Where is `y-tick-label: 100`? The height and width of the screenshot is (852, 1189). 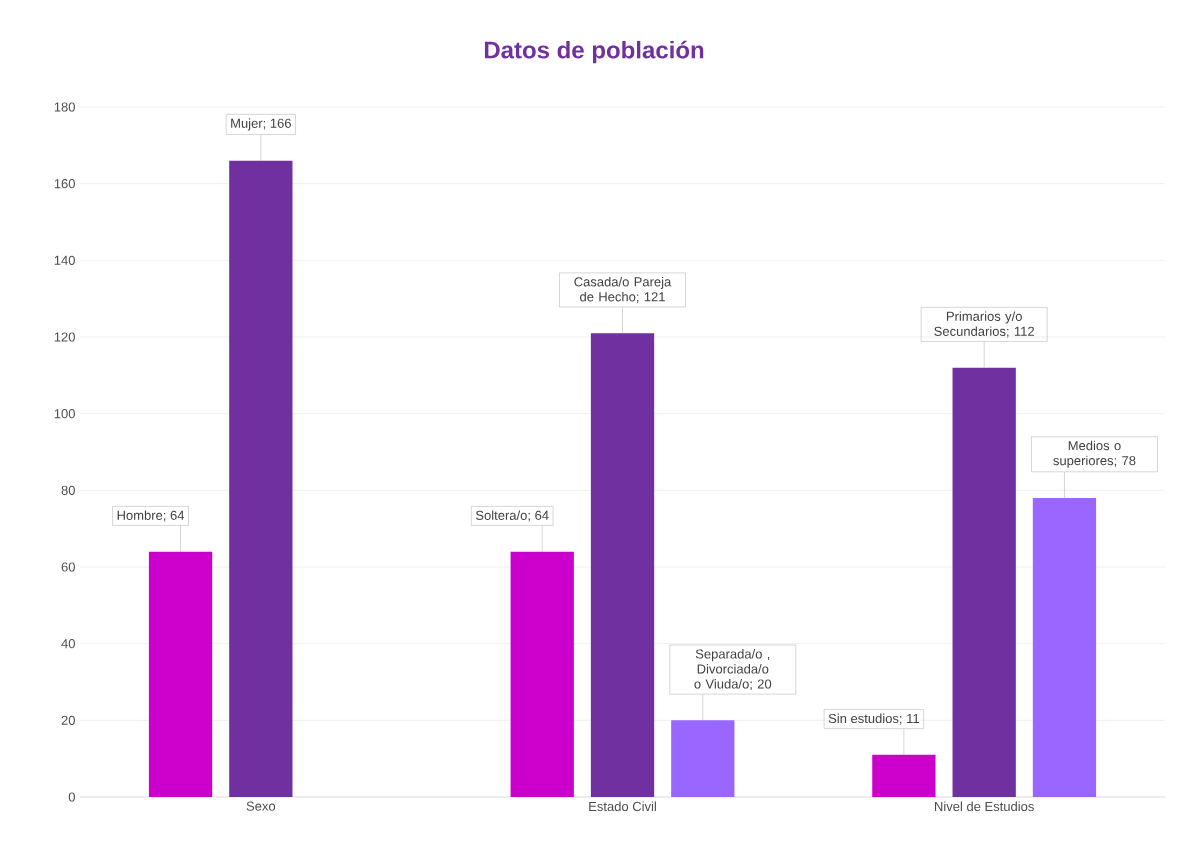
y-tick-label: 100 is located at coordinates (64, 414).